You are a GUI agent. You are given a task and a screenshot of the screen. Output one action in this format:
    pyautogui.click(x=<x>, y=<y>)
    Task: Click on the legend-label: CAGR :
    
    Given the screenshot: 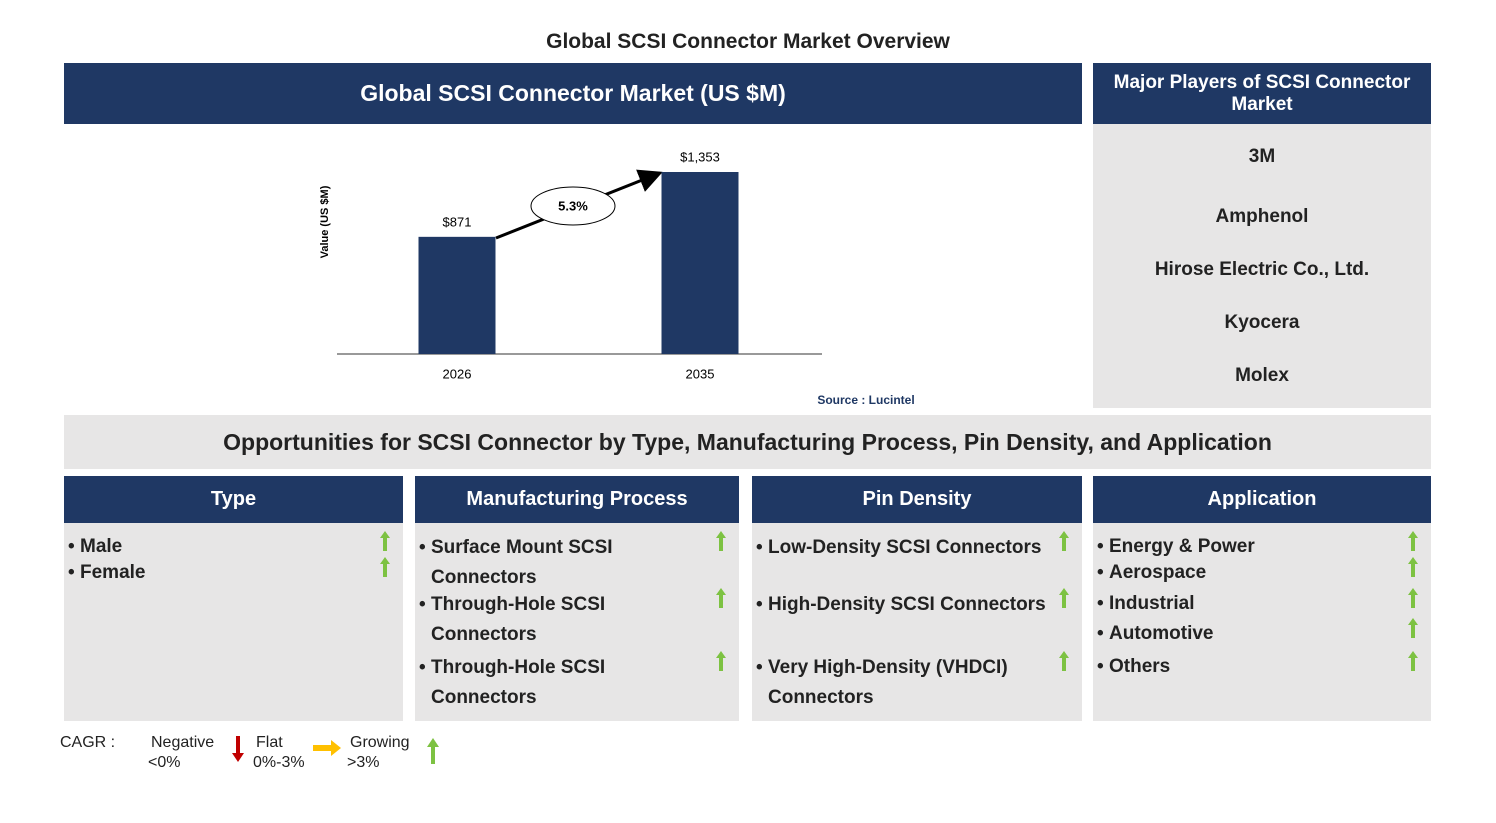 What is the action you would take?
    pyautogui.click(x=88, y=742)
    